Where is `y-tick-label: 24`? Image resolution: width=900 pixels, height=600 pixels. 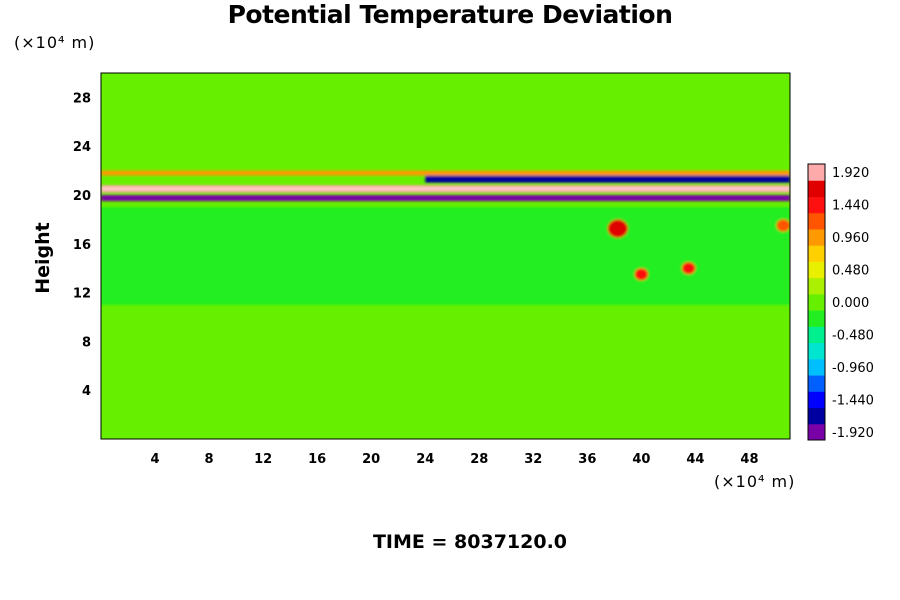
y-tick-label: 24 is located at coordinates (82, 147).